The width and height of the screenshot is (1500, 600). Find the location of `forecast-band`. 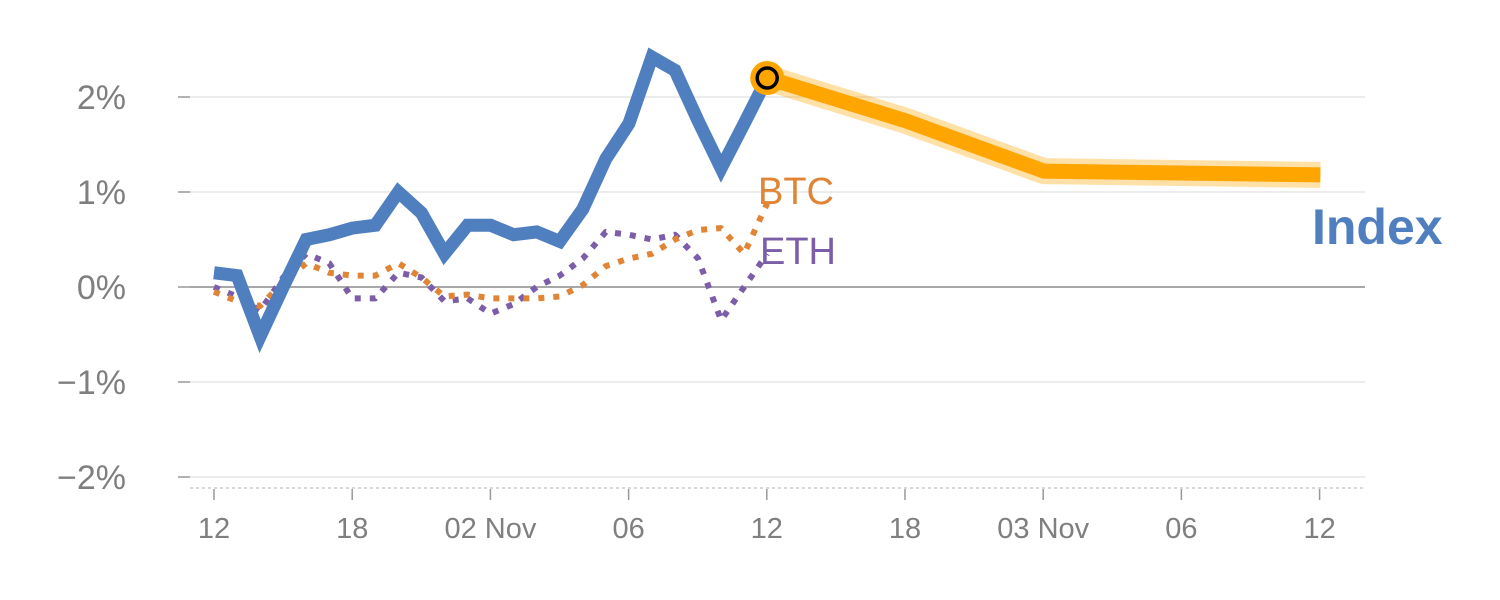

forecast-band is located at coordinates (1042, 126).